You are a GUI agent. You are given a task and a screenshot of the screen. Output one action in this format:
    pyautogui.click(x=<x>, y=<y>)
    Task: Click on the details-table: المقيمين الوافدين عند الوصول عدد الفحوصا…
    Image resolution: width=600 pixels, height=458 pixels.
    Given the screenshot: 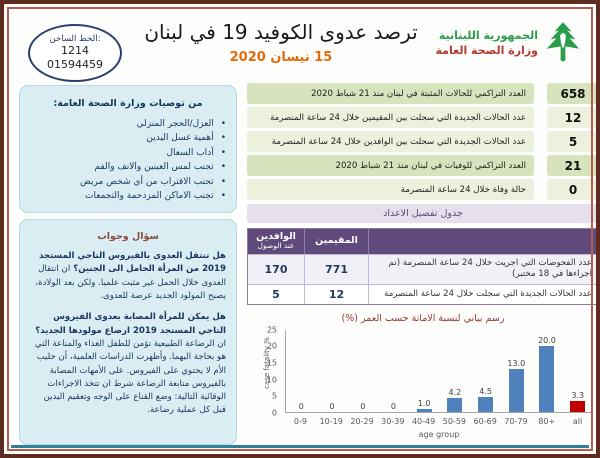 What is the action you would take?
    pyautogui.click(x=421, y=266)
    